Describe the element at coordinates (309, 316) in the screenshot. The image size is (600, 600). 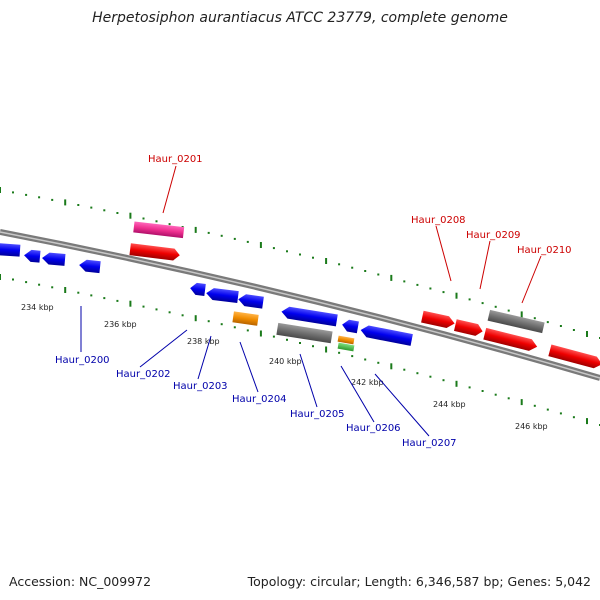
I see `gene-haur-0205-arrow` at that location.